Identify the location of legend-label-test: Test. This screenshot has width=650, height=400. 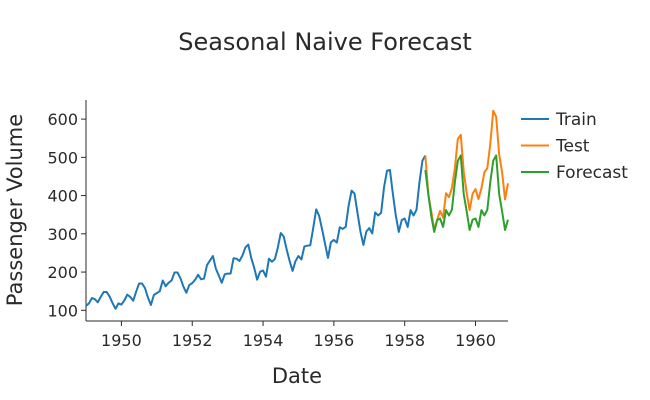
(572, 147).